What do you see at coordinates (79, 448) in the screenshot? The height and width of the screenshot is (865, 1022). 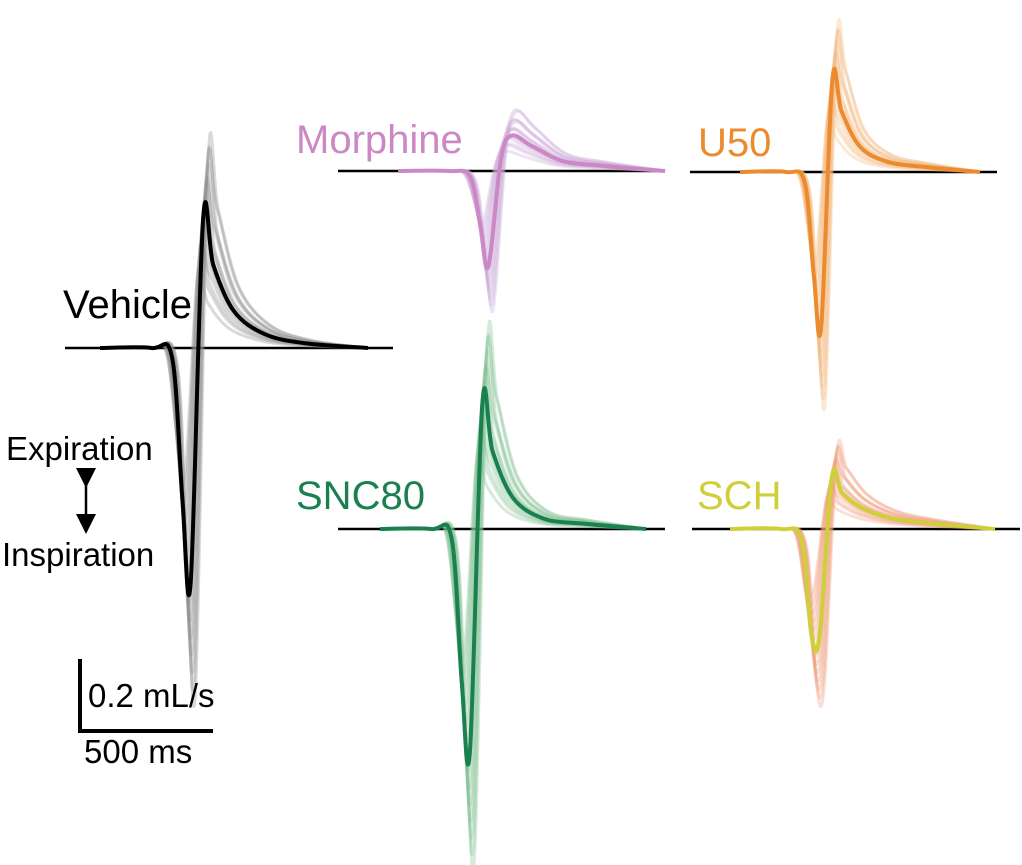 I see `expiration-label: Expiration` at bounding box center [79, 448].